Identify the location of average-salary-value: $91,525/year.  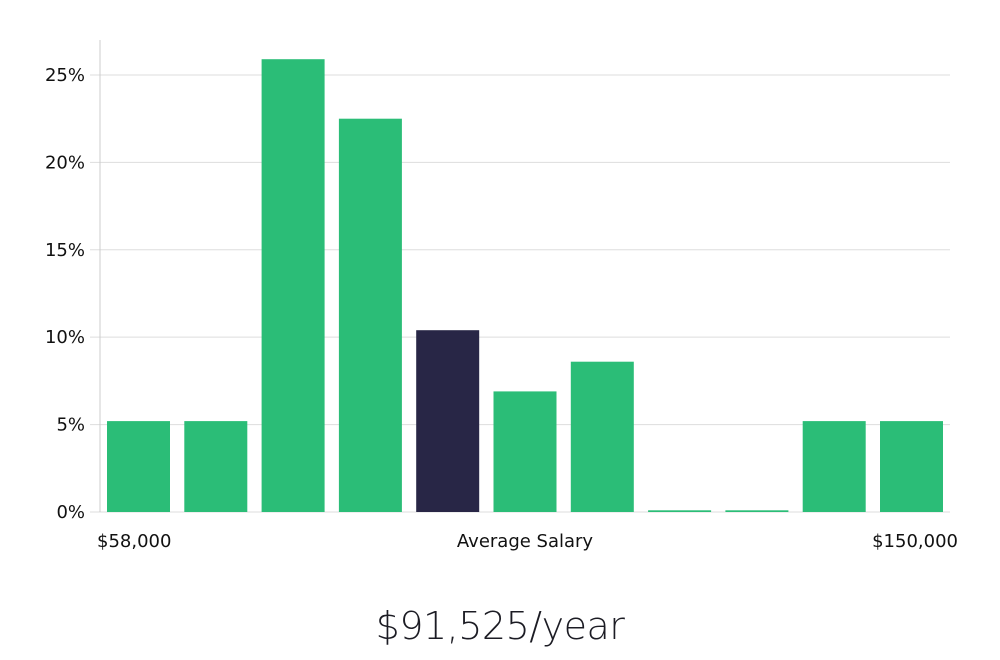
(500, 626).